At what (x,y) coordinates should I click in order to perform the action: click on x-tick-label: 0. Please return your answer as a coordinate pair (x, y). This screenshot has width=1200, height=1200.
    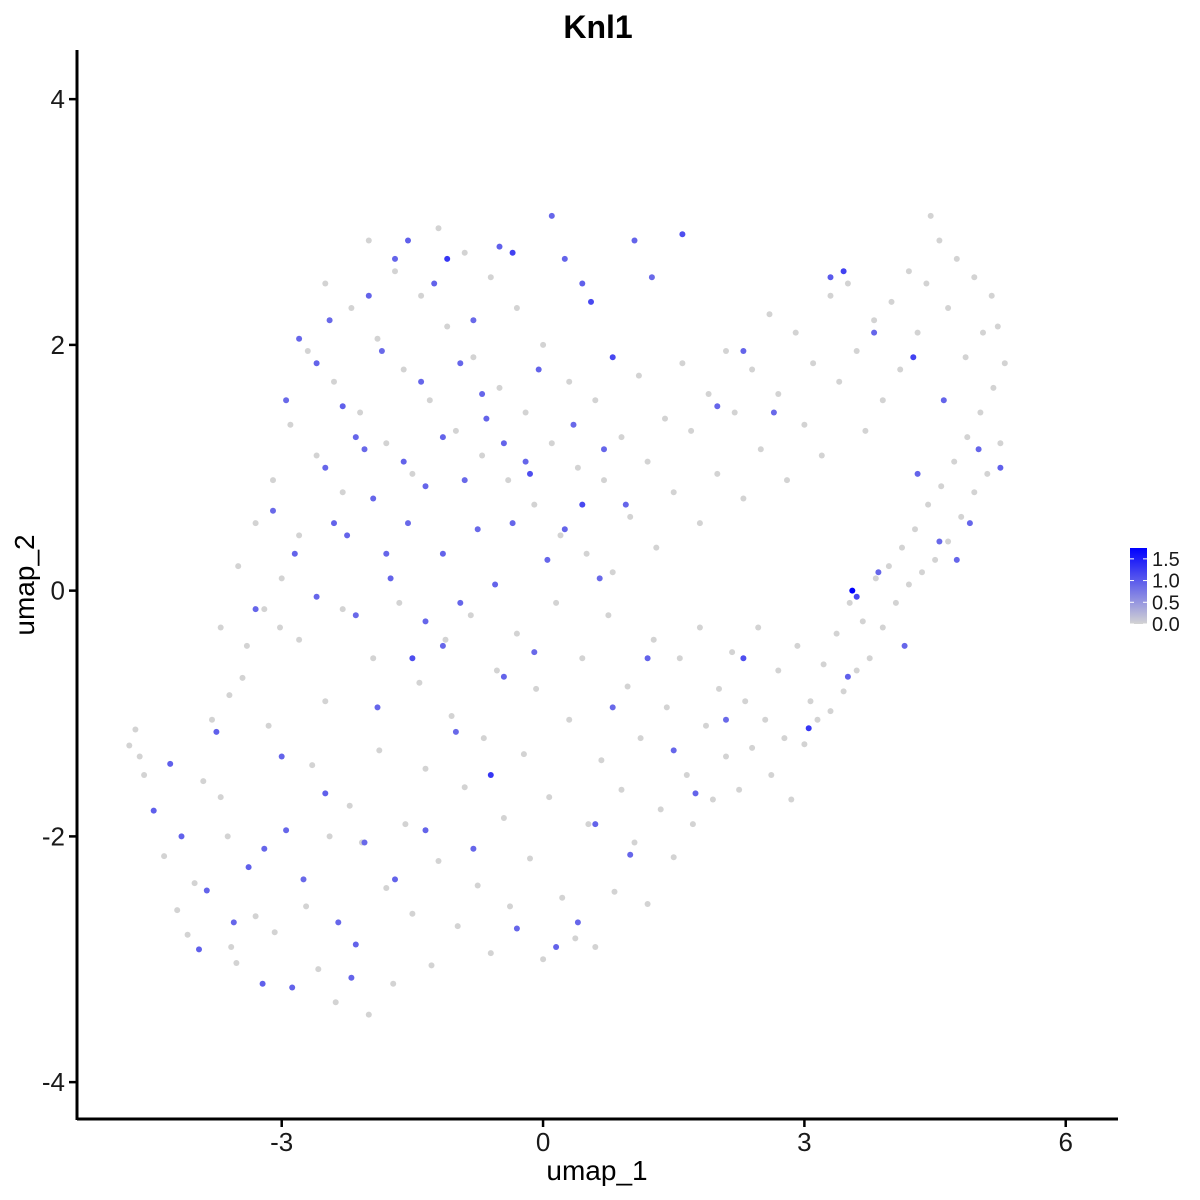
    Looking at the image, I should click on (543, 1142).